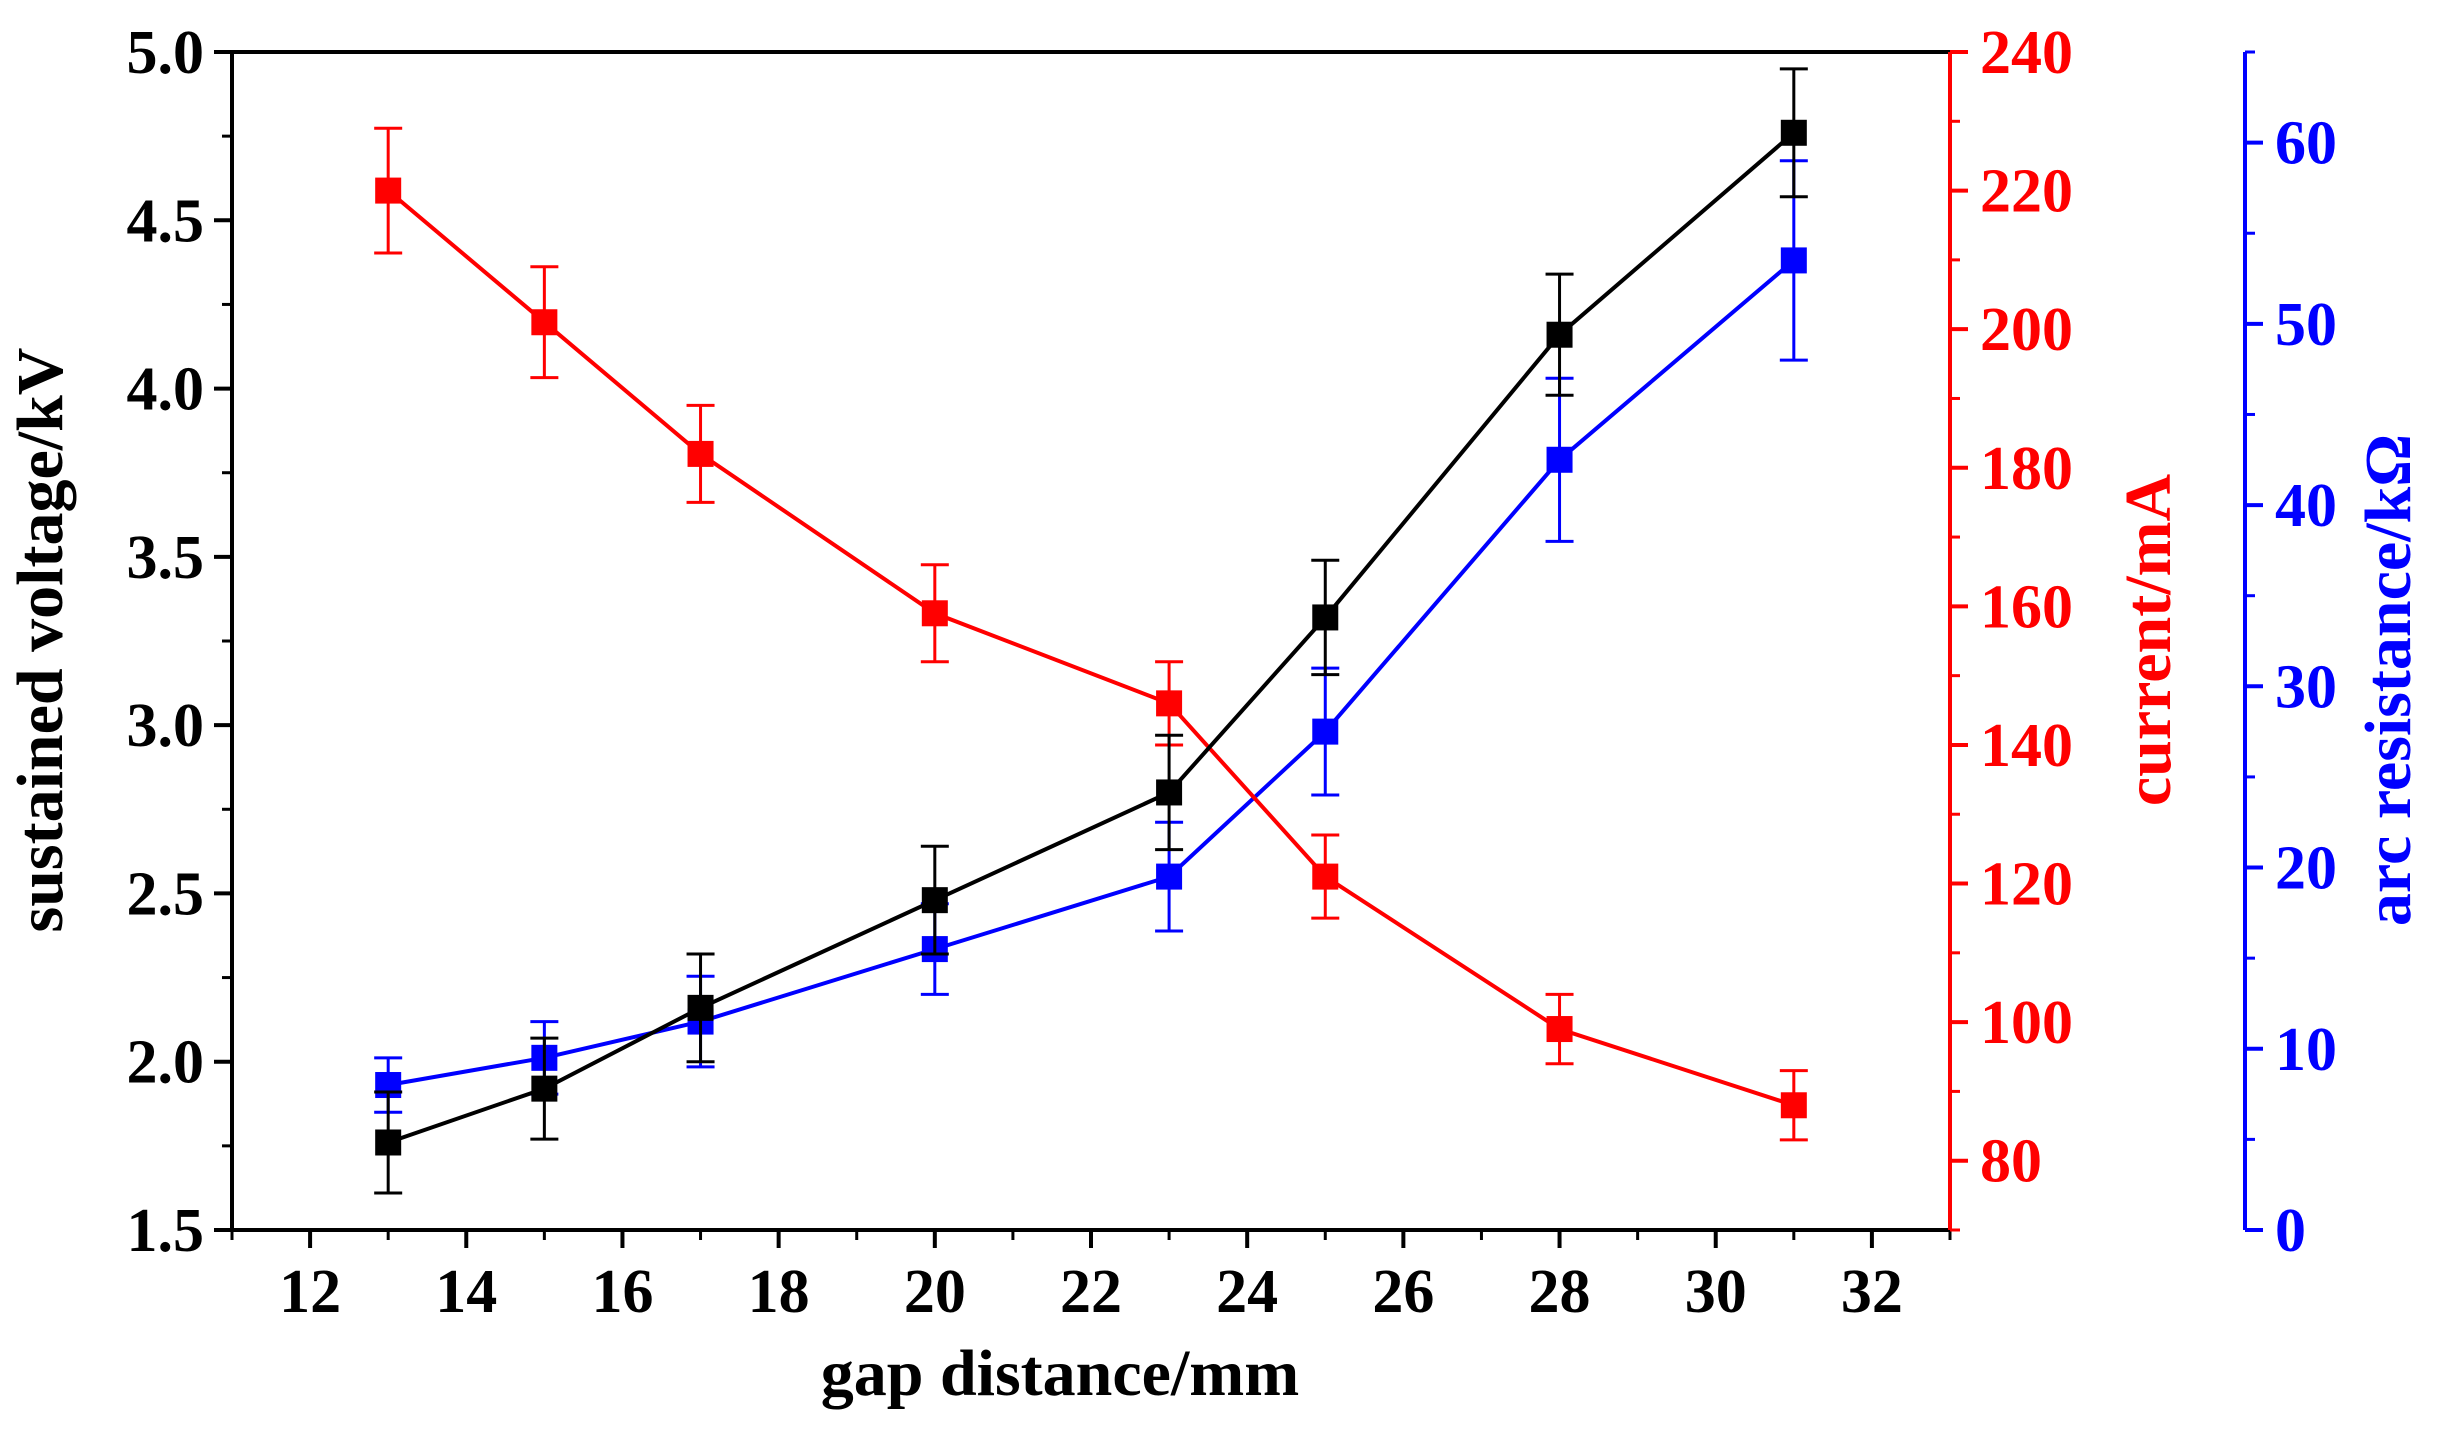  What do you see at coordinates (2306, 144) in the screenshot?
I see `right2-tick-label: 60` at bounding box center [2306, 144].